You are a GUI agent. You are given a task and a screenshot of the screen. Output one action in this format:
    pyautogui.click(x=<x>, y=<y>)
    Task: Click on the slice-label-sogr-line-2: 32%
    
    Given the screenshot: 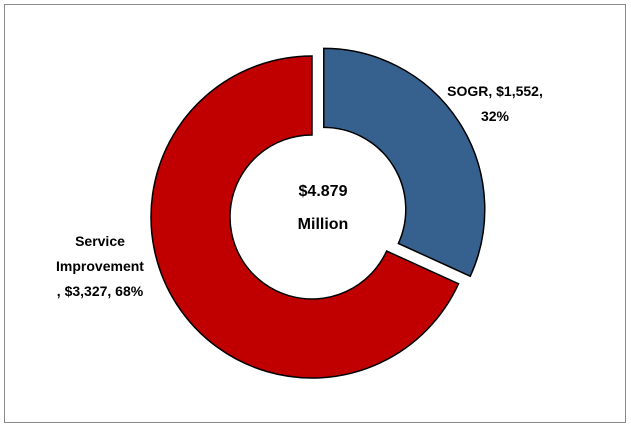 What is the action you would take?
    pyautogui.click(x=495, y=116)
    